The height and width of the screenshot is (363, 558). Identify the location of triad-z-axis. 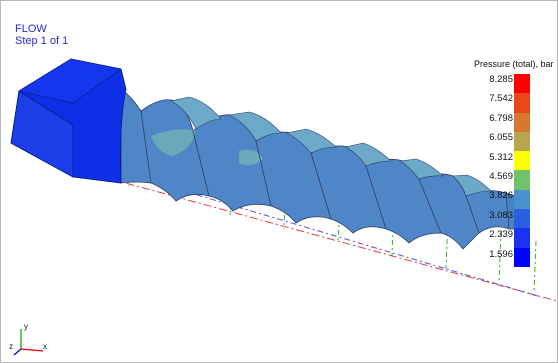
(17, 352).